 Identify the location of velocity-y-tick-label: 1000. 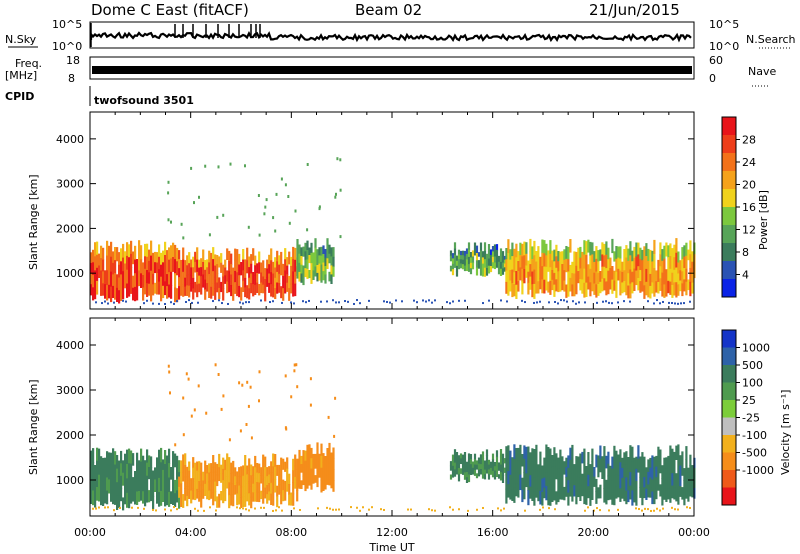
(70, 480).